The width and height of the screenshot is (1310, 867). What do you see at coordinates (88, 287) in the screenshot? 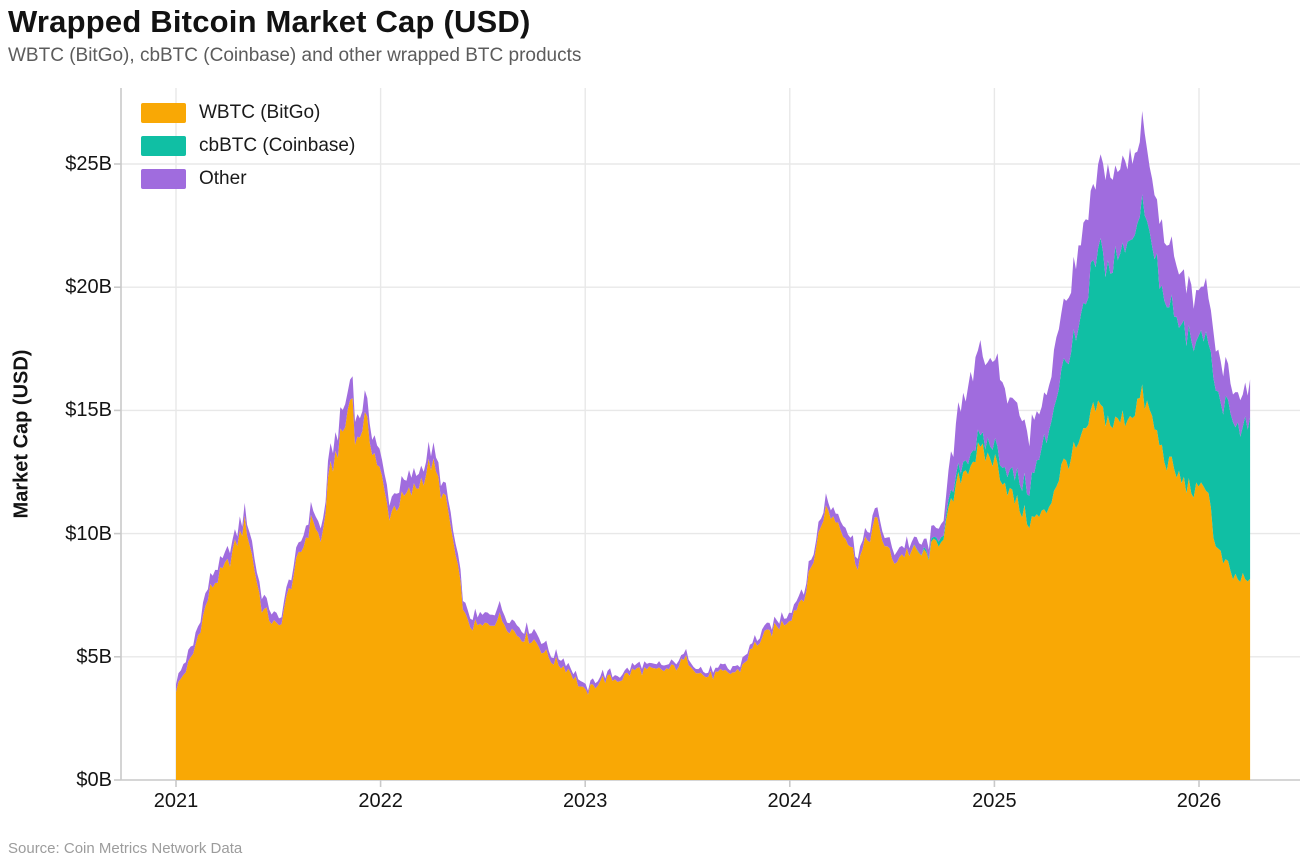
I see `y-tick-label: $20B` at bounding box center [88, 287].